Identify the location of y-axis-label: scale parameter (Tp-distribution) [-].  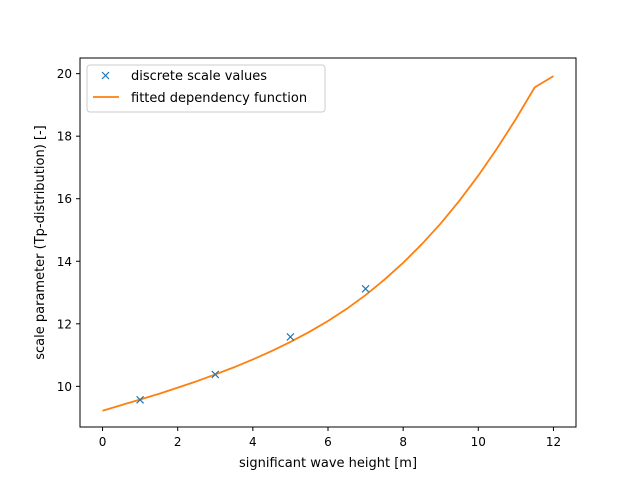
(40, 242).